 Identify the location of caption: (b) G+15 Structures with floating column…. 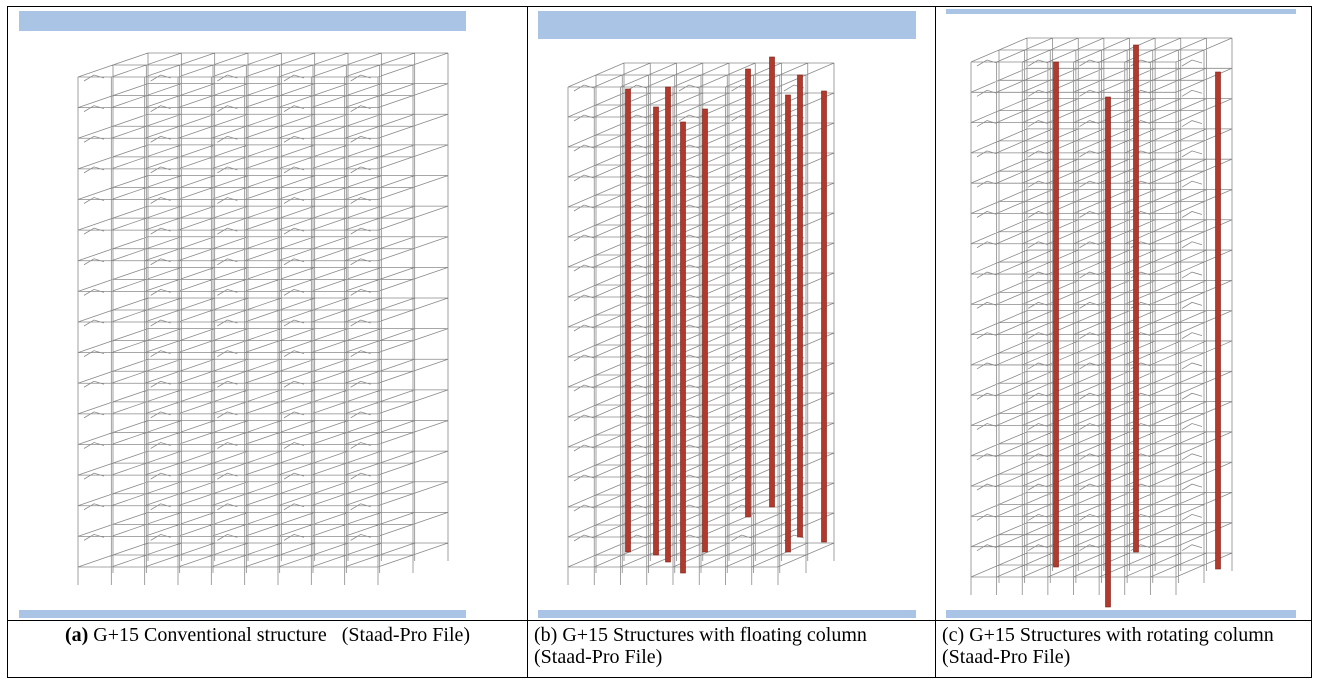
(703, 646).